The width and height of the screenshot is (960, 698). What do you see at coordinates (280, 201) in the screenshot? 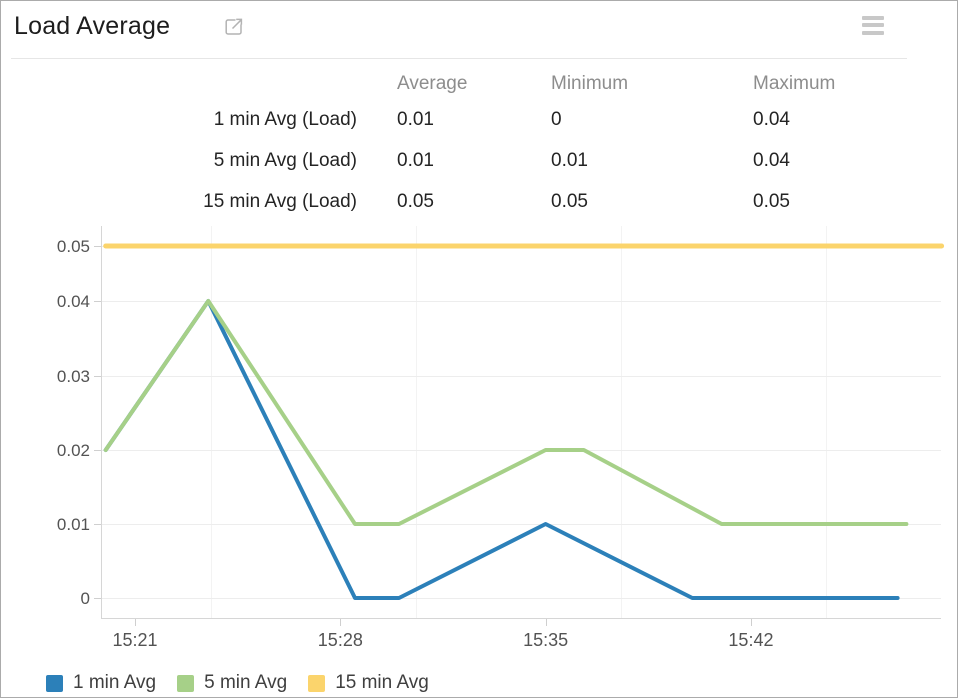
I see `row-label: 15 min Avg (Load)` at bounding box center [280, 201].